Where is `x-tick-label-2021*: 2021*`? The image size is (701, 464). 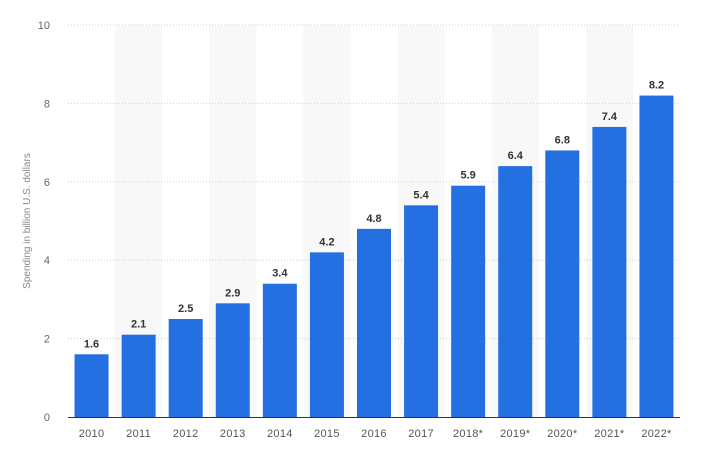 x-tick-label-2021*: 2021* is located at coordinates (609, 434).